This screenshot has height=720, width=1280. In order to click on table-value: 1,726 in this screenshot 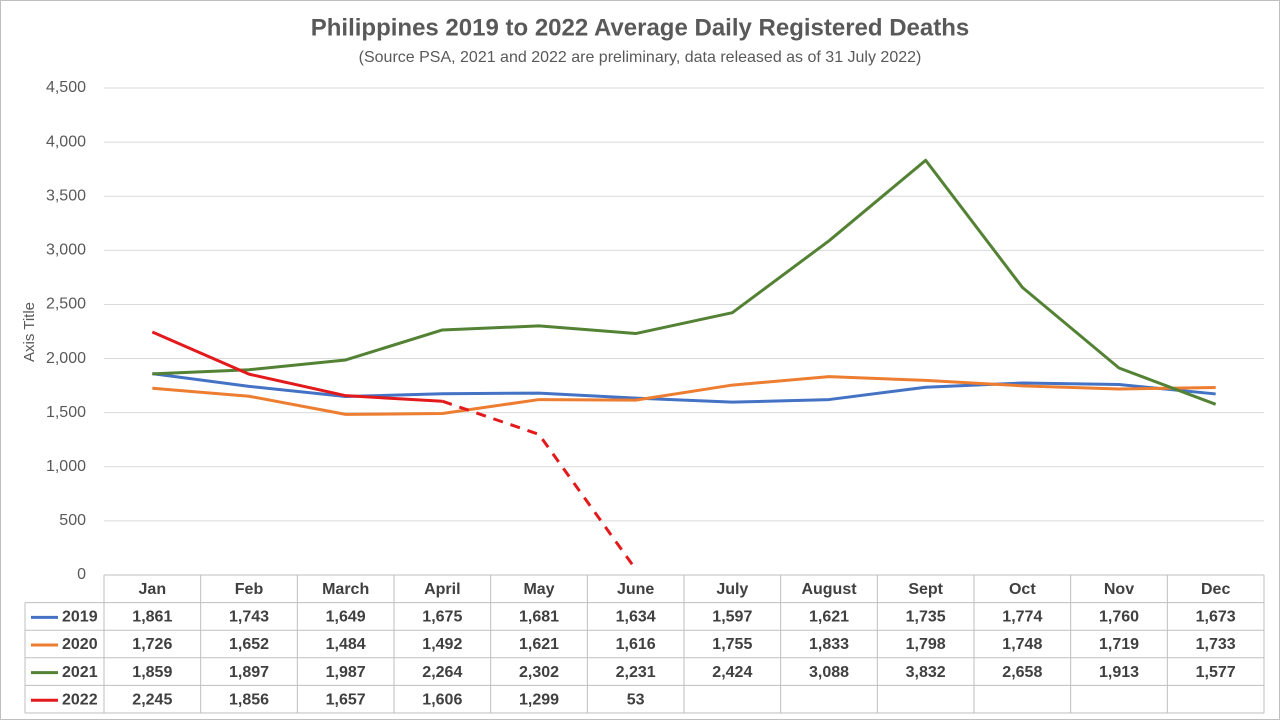, I will do `click(152, 644)`.